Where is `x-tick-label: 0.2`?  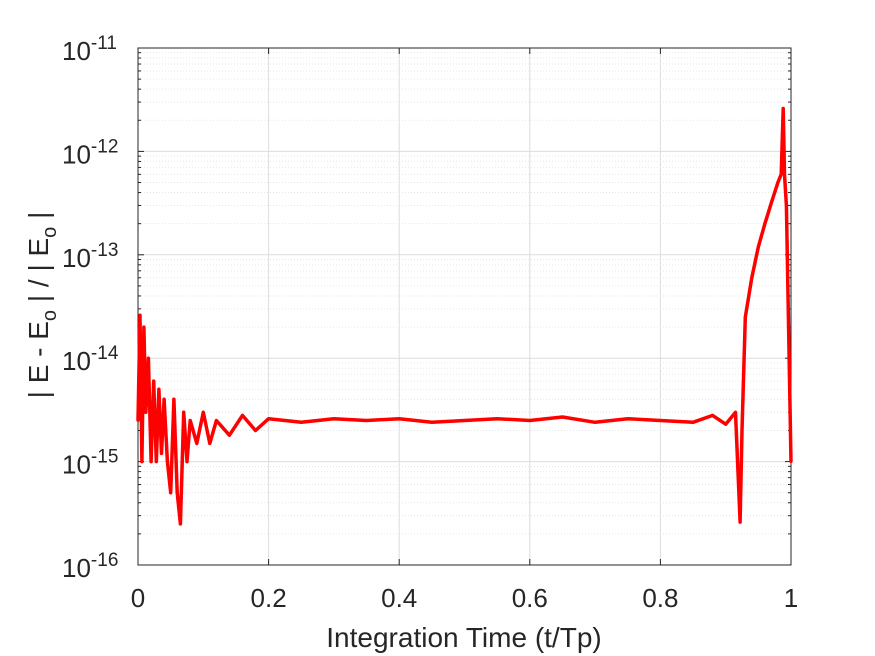
x-tick-label: 0.2 is located at coordinates (269, 598).